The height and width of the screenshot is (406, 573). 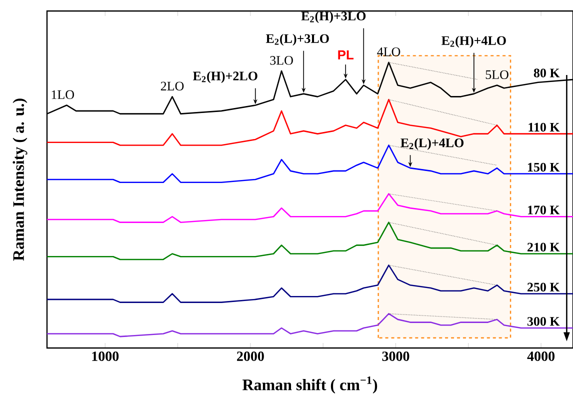 I want to click on annotation: 1LO, so click(x=63, y=95).